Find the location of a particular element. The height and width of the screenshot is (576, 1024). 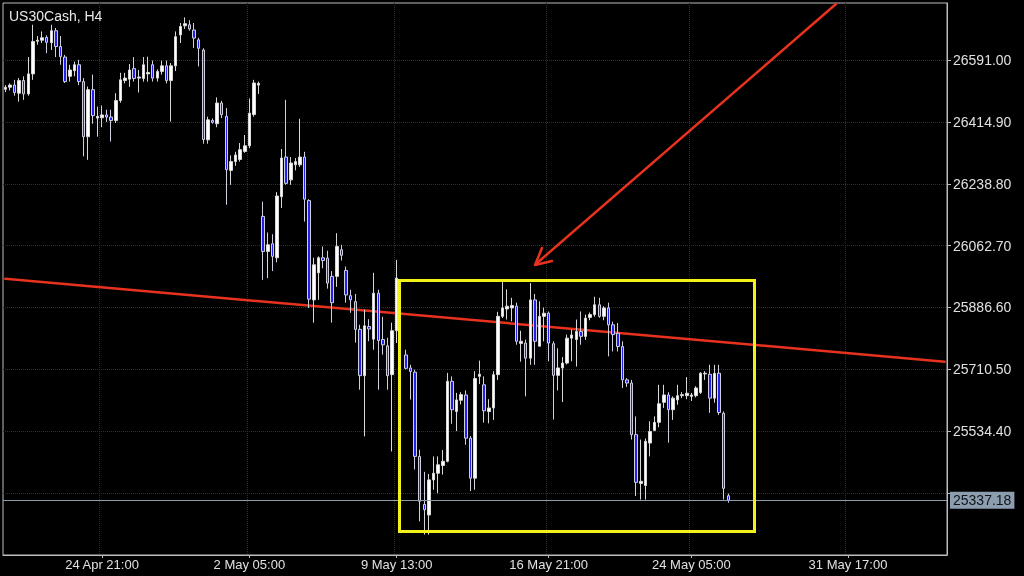

x-tick-label: 16 May 21:00 is located at coordinates (549, 564).